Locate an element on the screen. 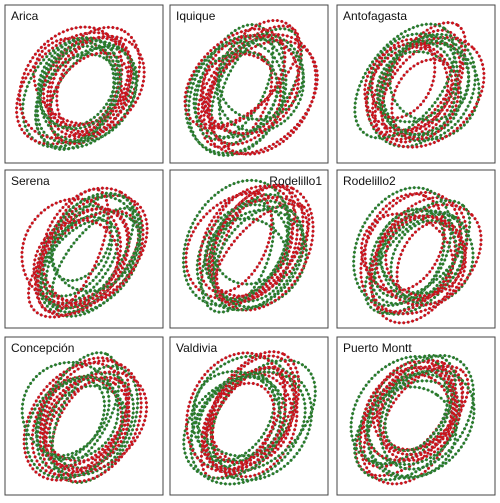 Image resolution: width=500 pixels, height=503 pixels. panel: Valdivia is located at coordinates (249, 416).